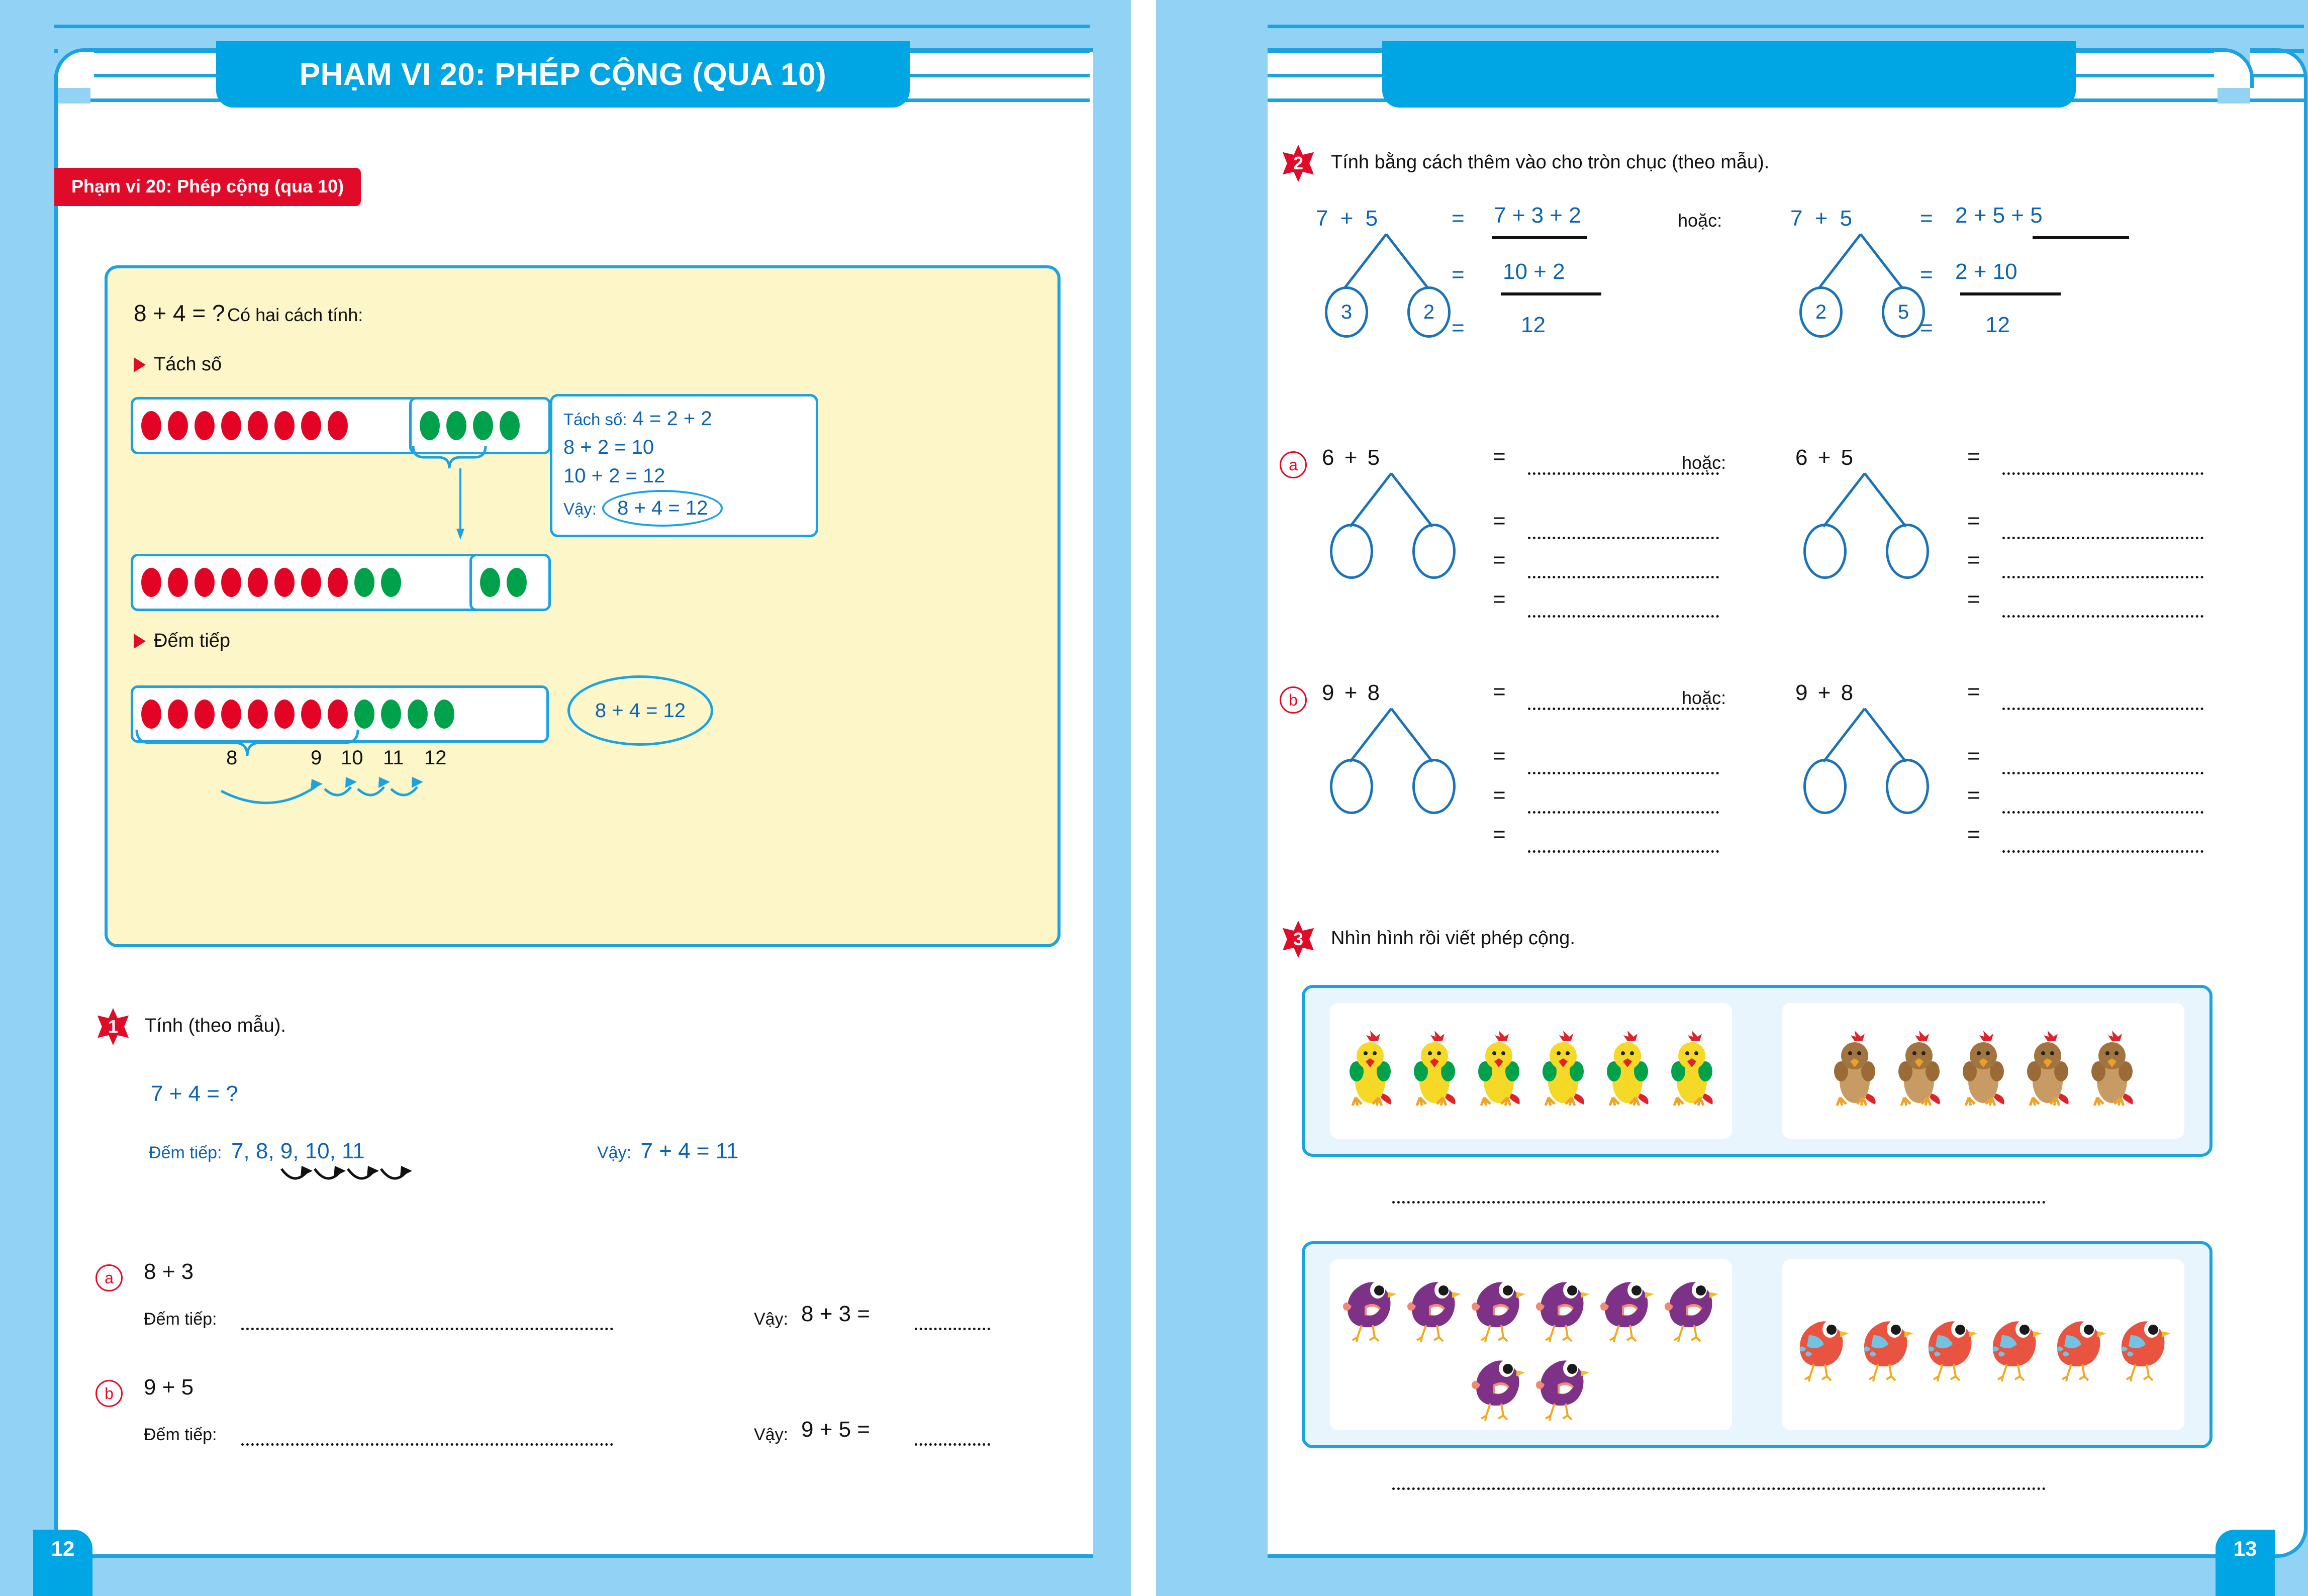 The height and width of the screenshot is (1596, 2308). What do you see at coordinates (1499, 521) in the screenshot?
I see `ex2-item-a-eq-2: =` at bounding box center [1499, 521].